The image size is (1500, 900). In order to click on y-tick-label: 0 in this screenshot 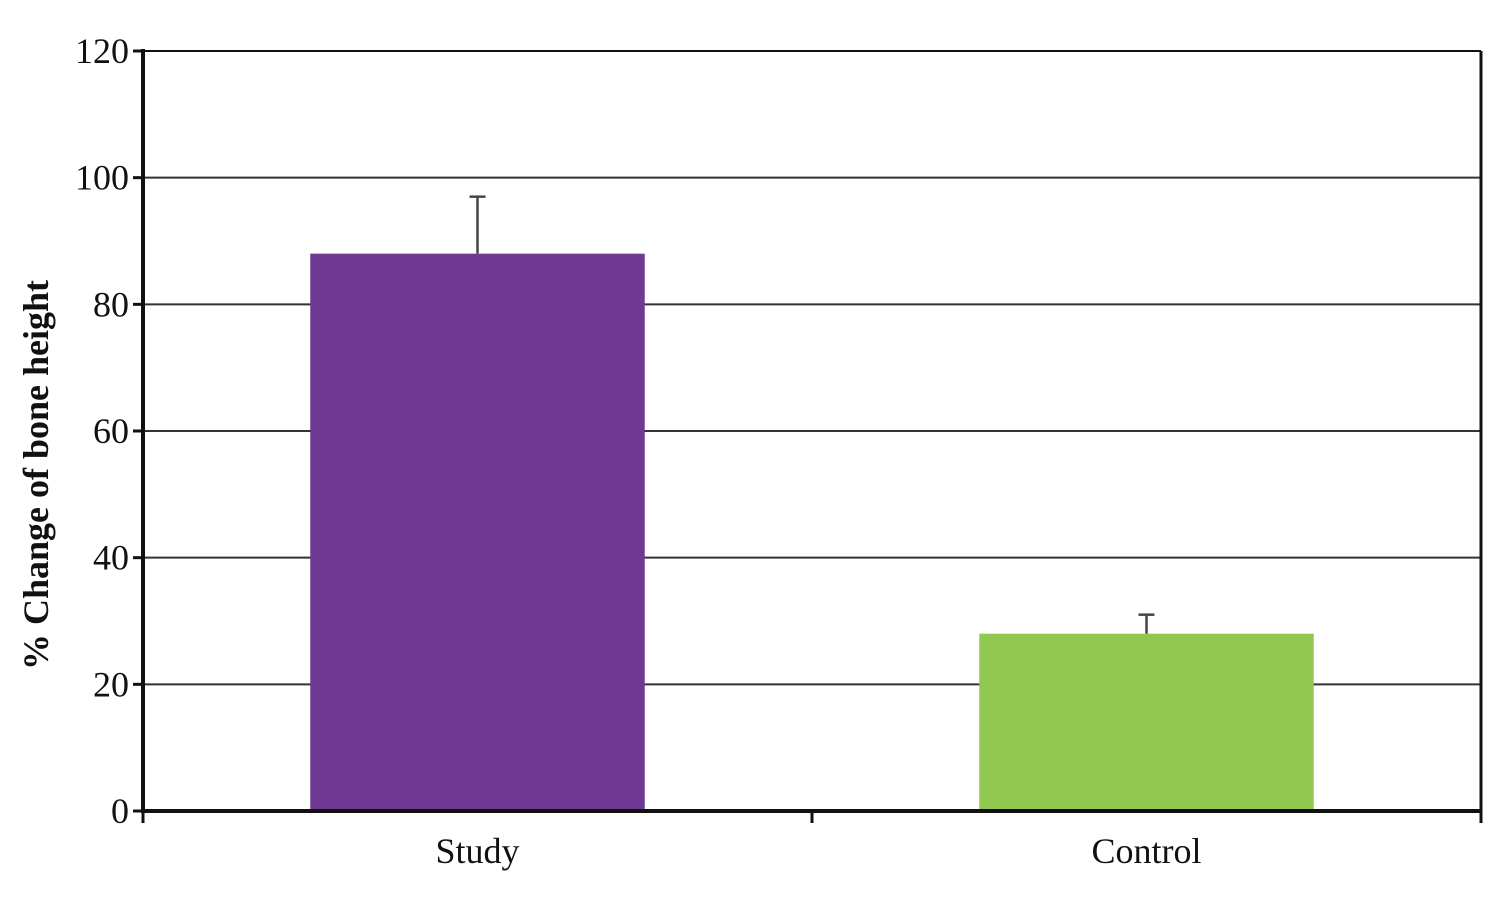, I will do `click(120, 811)`.